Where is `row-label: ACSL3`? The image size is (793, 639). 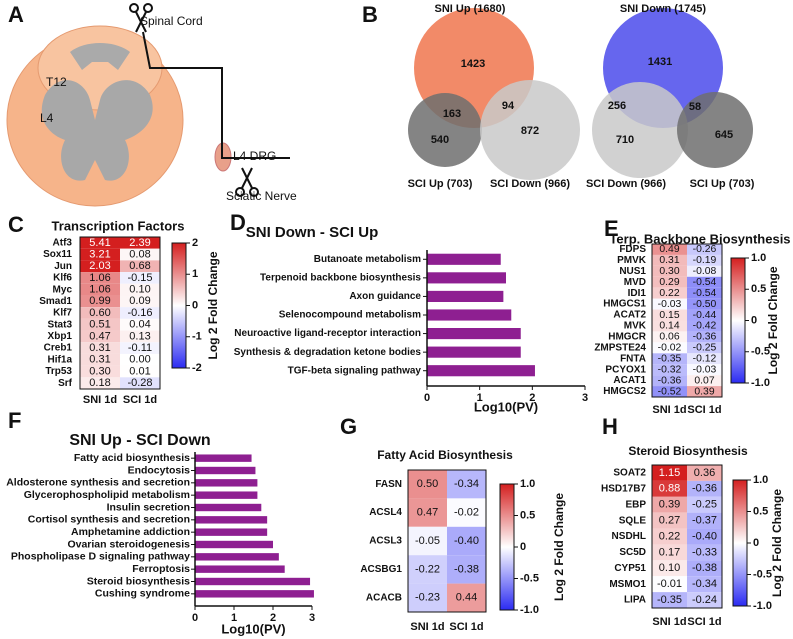
row-label: ACSL3 is located at coordinates (385, 541).